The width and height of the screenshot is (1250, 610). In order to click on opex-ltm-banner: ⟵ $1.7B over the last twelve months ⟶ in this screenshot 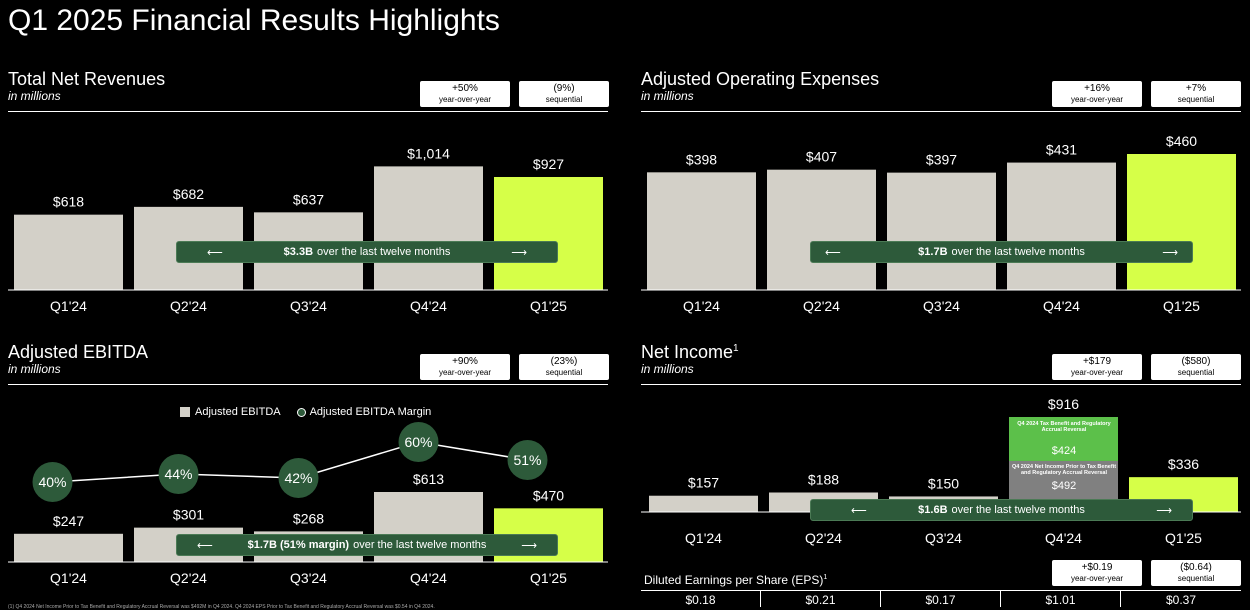, I will do `click(1001, 252)`.